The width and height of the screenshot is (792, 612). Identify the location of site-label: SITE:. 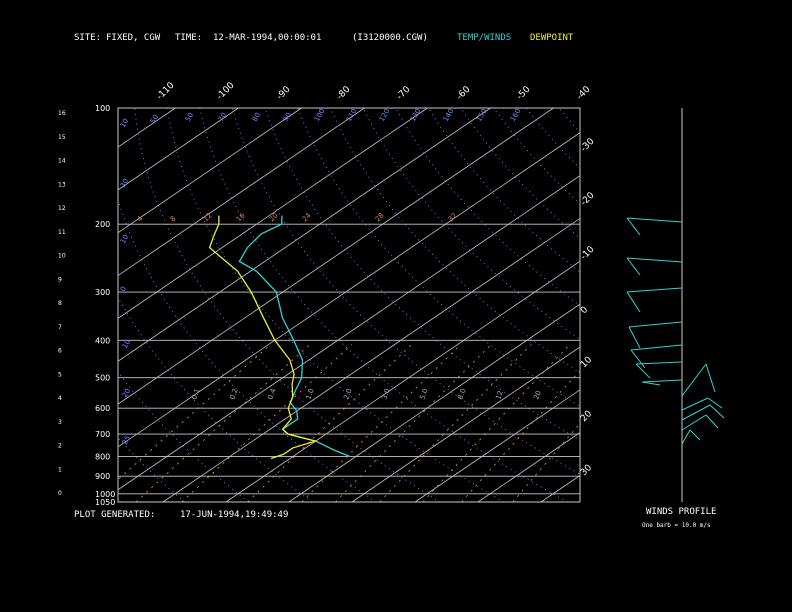
(88, 38).